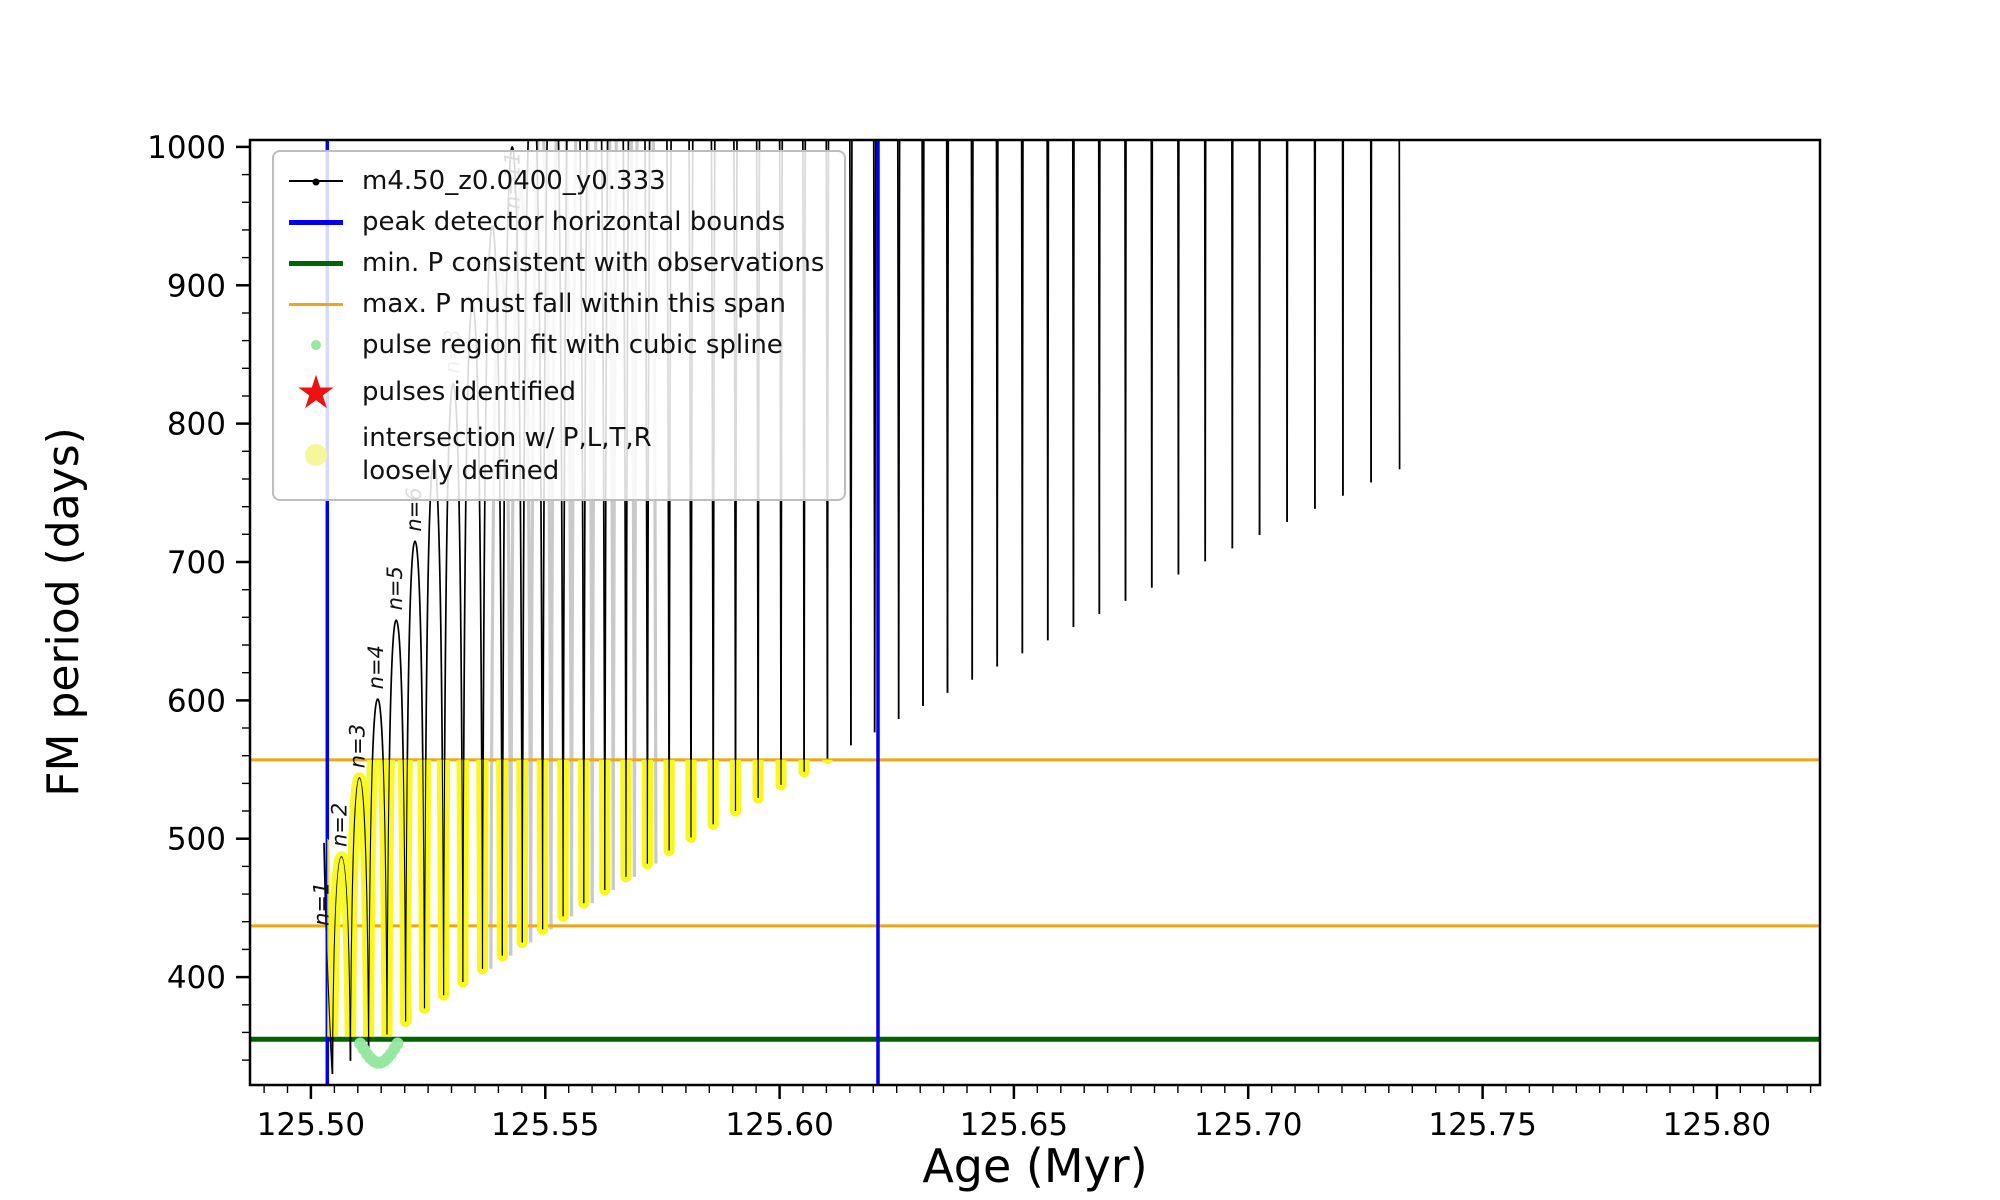  Describe the element at coordinates (574, 303) in the screenshot. I see `legend-item-label: max. P must fall within this span` at that location.